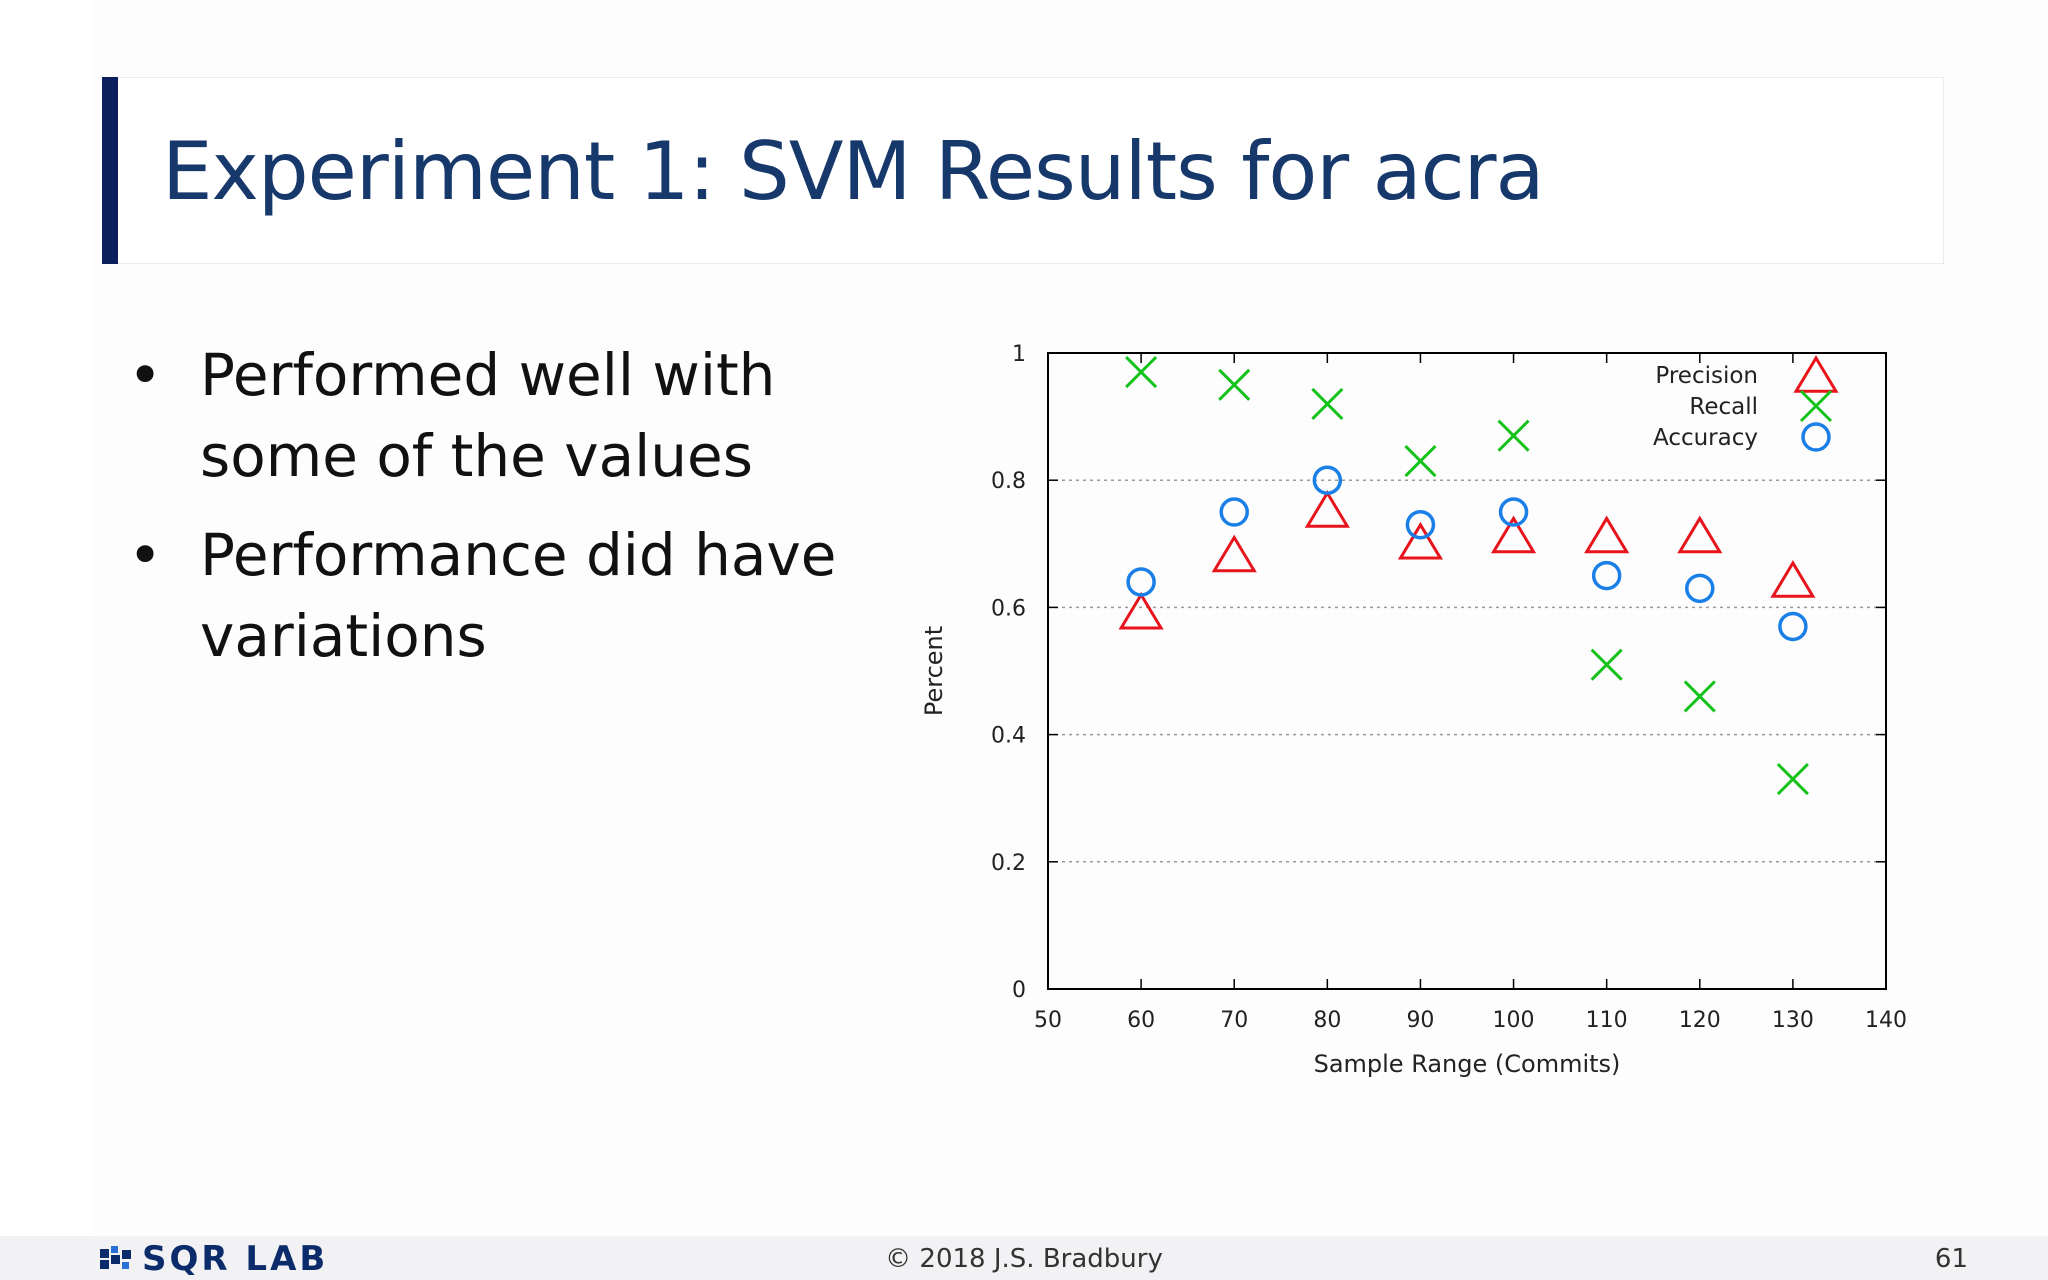  I want to click on bullet-item: • Performed well with some of the values, so click(500, 416).